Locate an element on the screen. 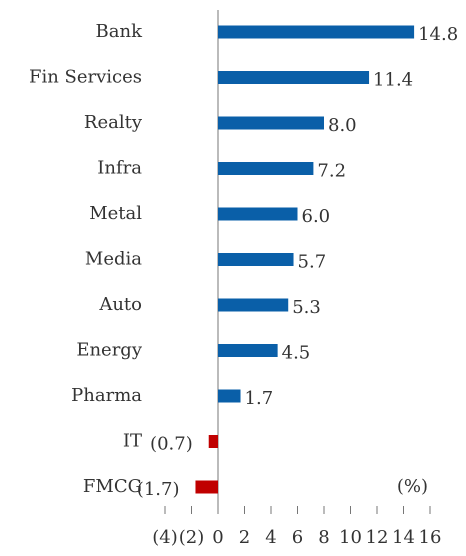  category-label: Realty is located at coordinates (113, 122).